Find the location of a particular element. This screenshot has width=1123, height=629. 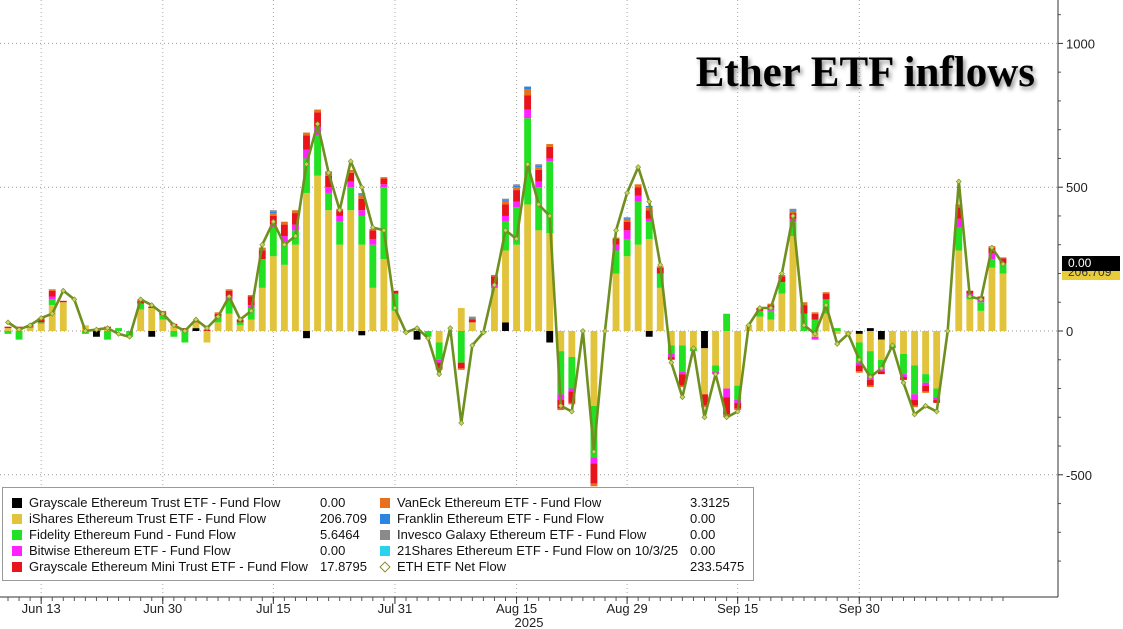

legend-value: 3.3125 is located at coordinates (710, 502).